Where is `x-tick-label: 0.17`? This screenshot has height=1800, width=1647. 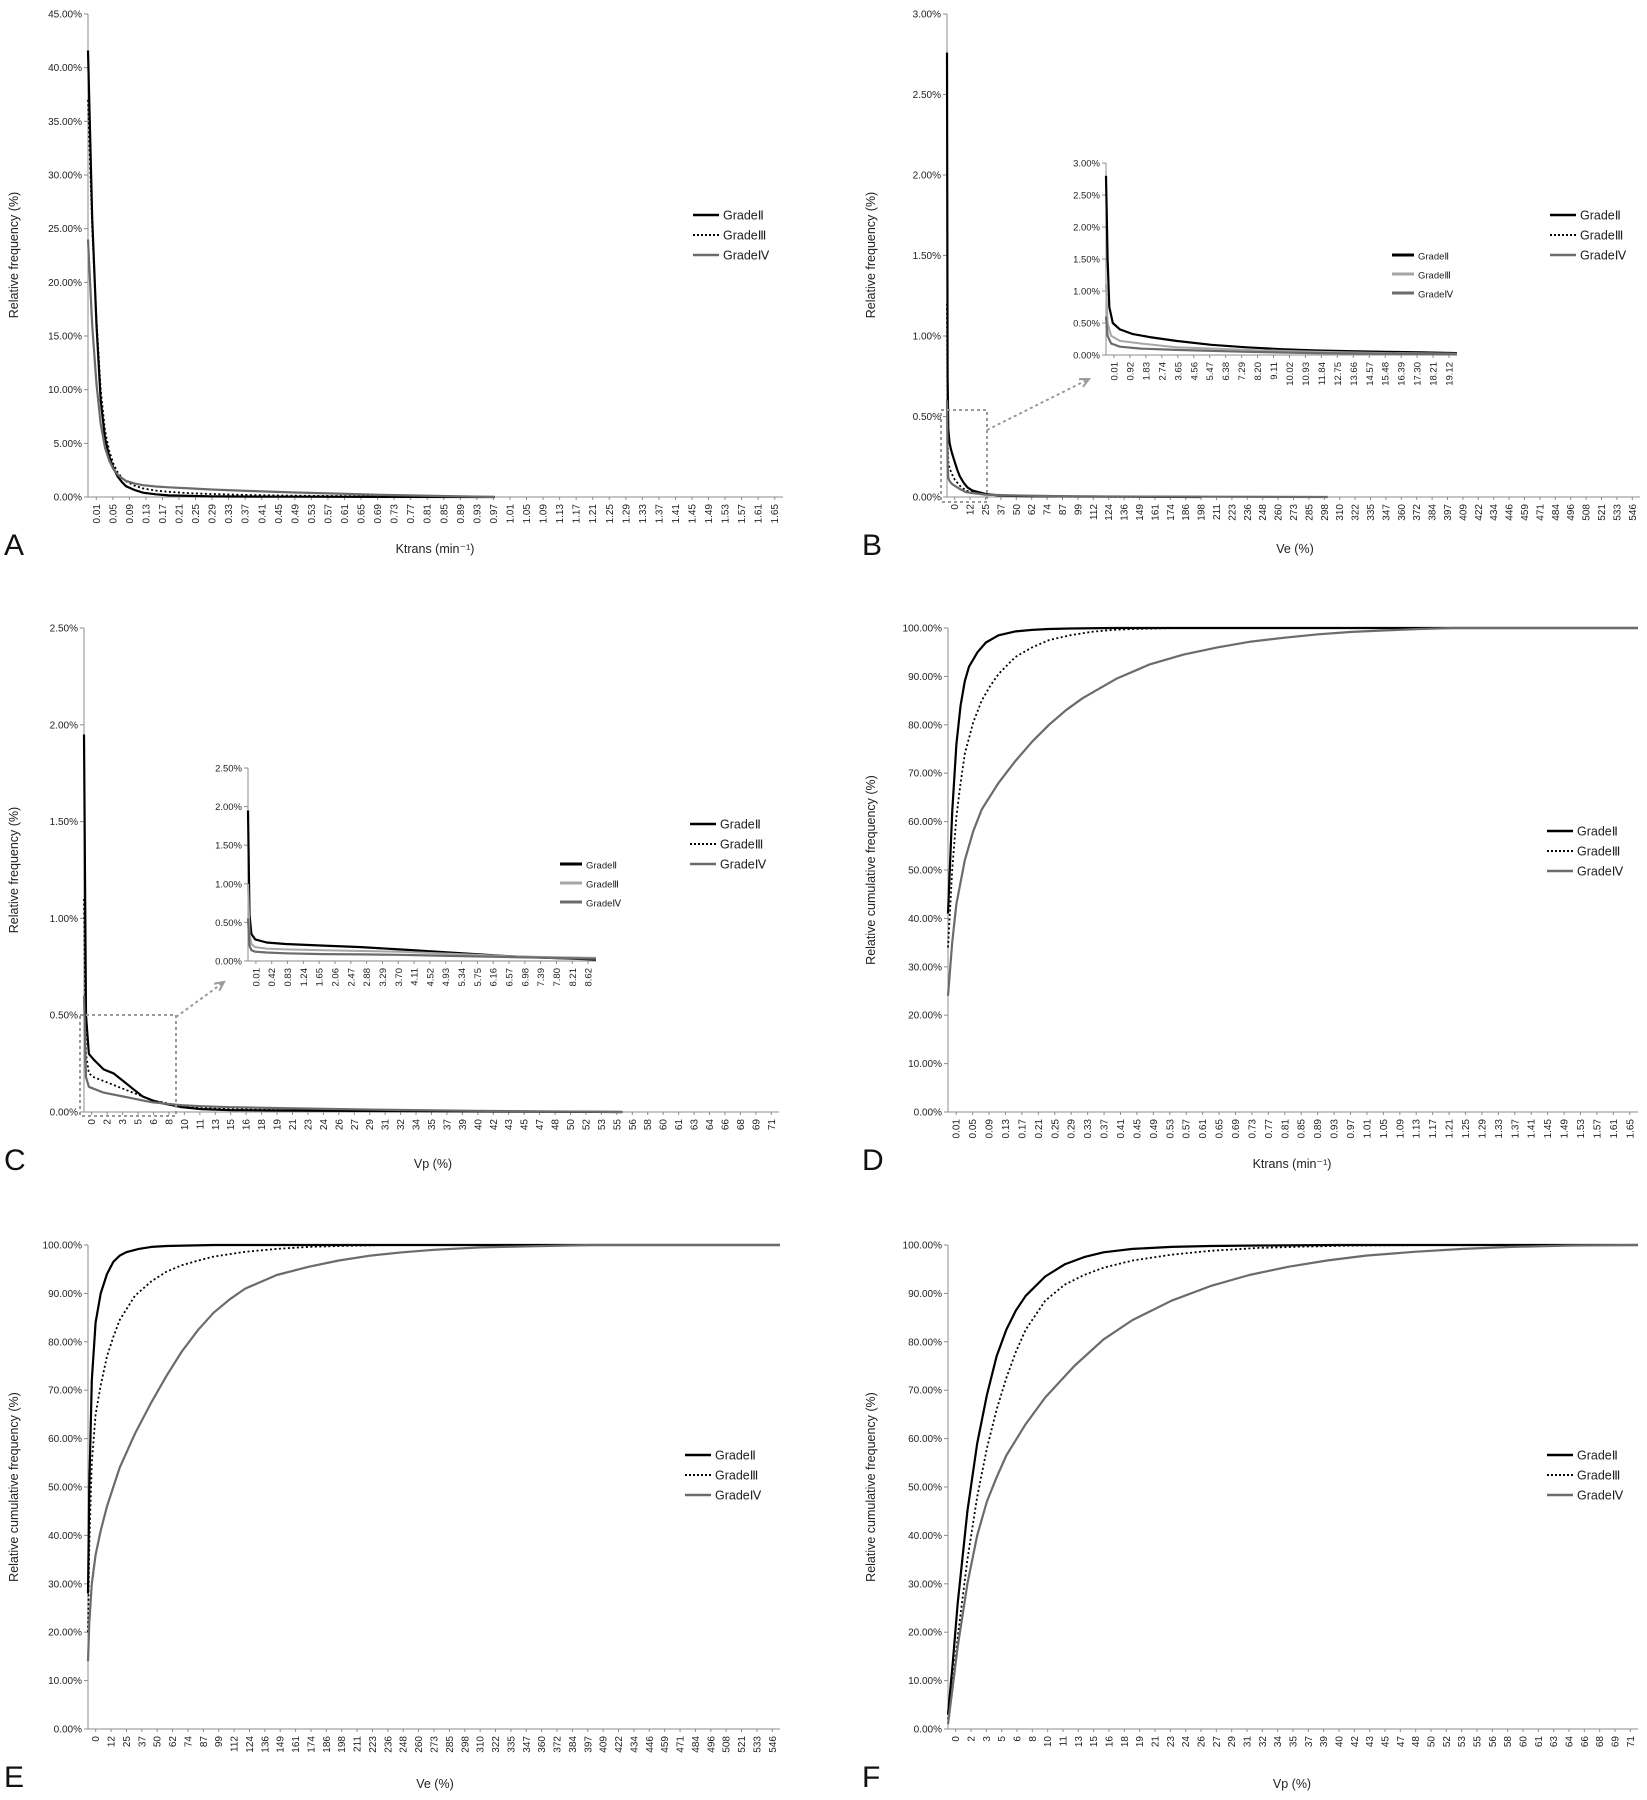 x-tick-label: 0.17 is located at coordinates (1022, 1129).